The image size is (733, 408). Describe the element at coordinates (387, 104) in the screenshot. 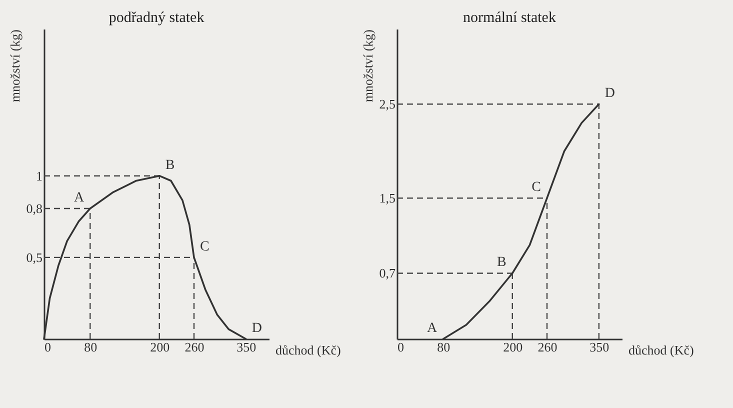

I see `y-tick-label: 2,5` at that location.